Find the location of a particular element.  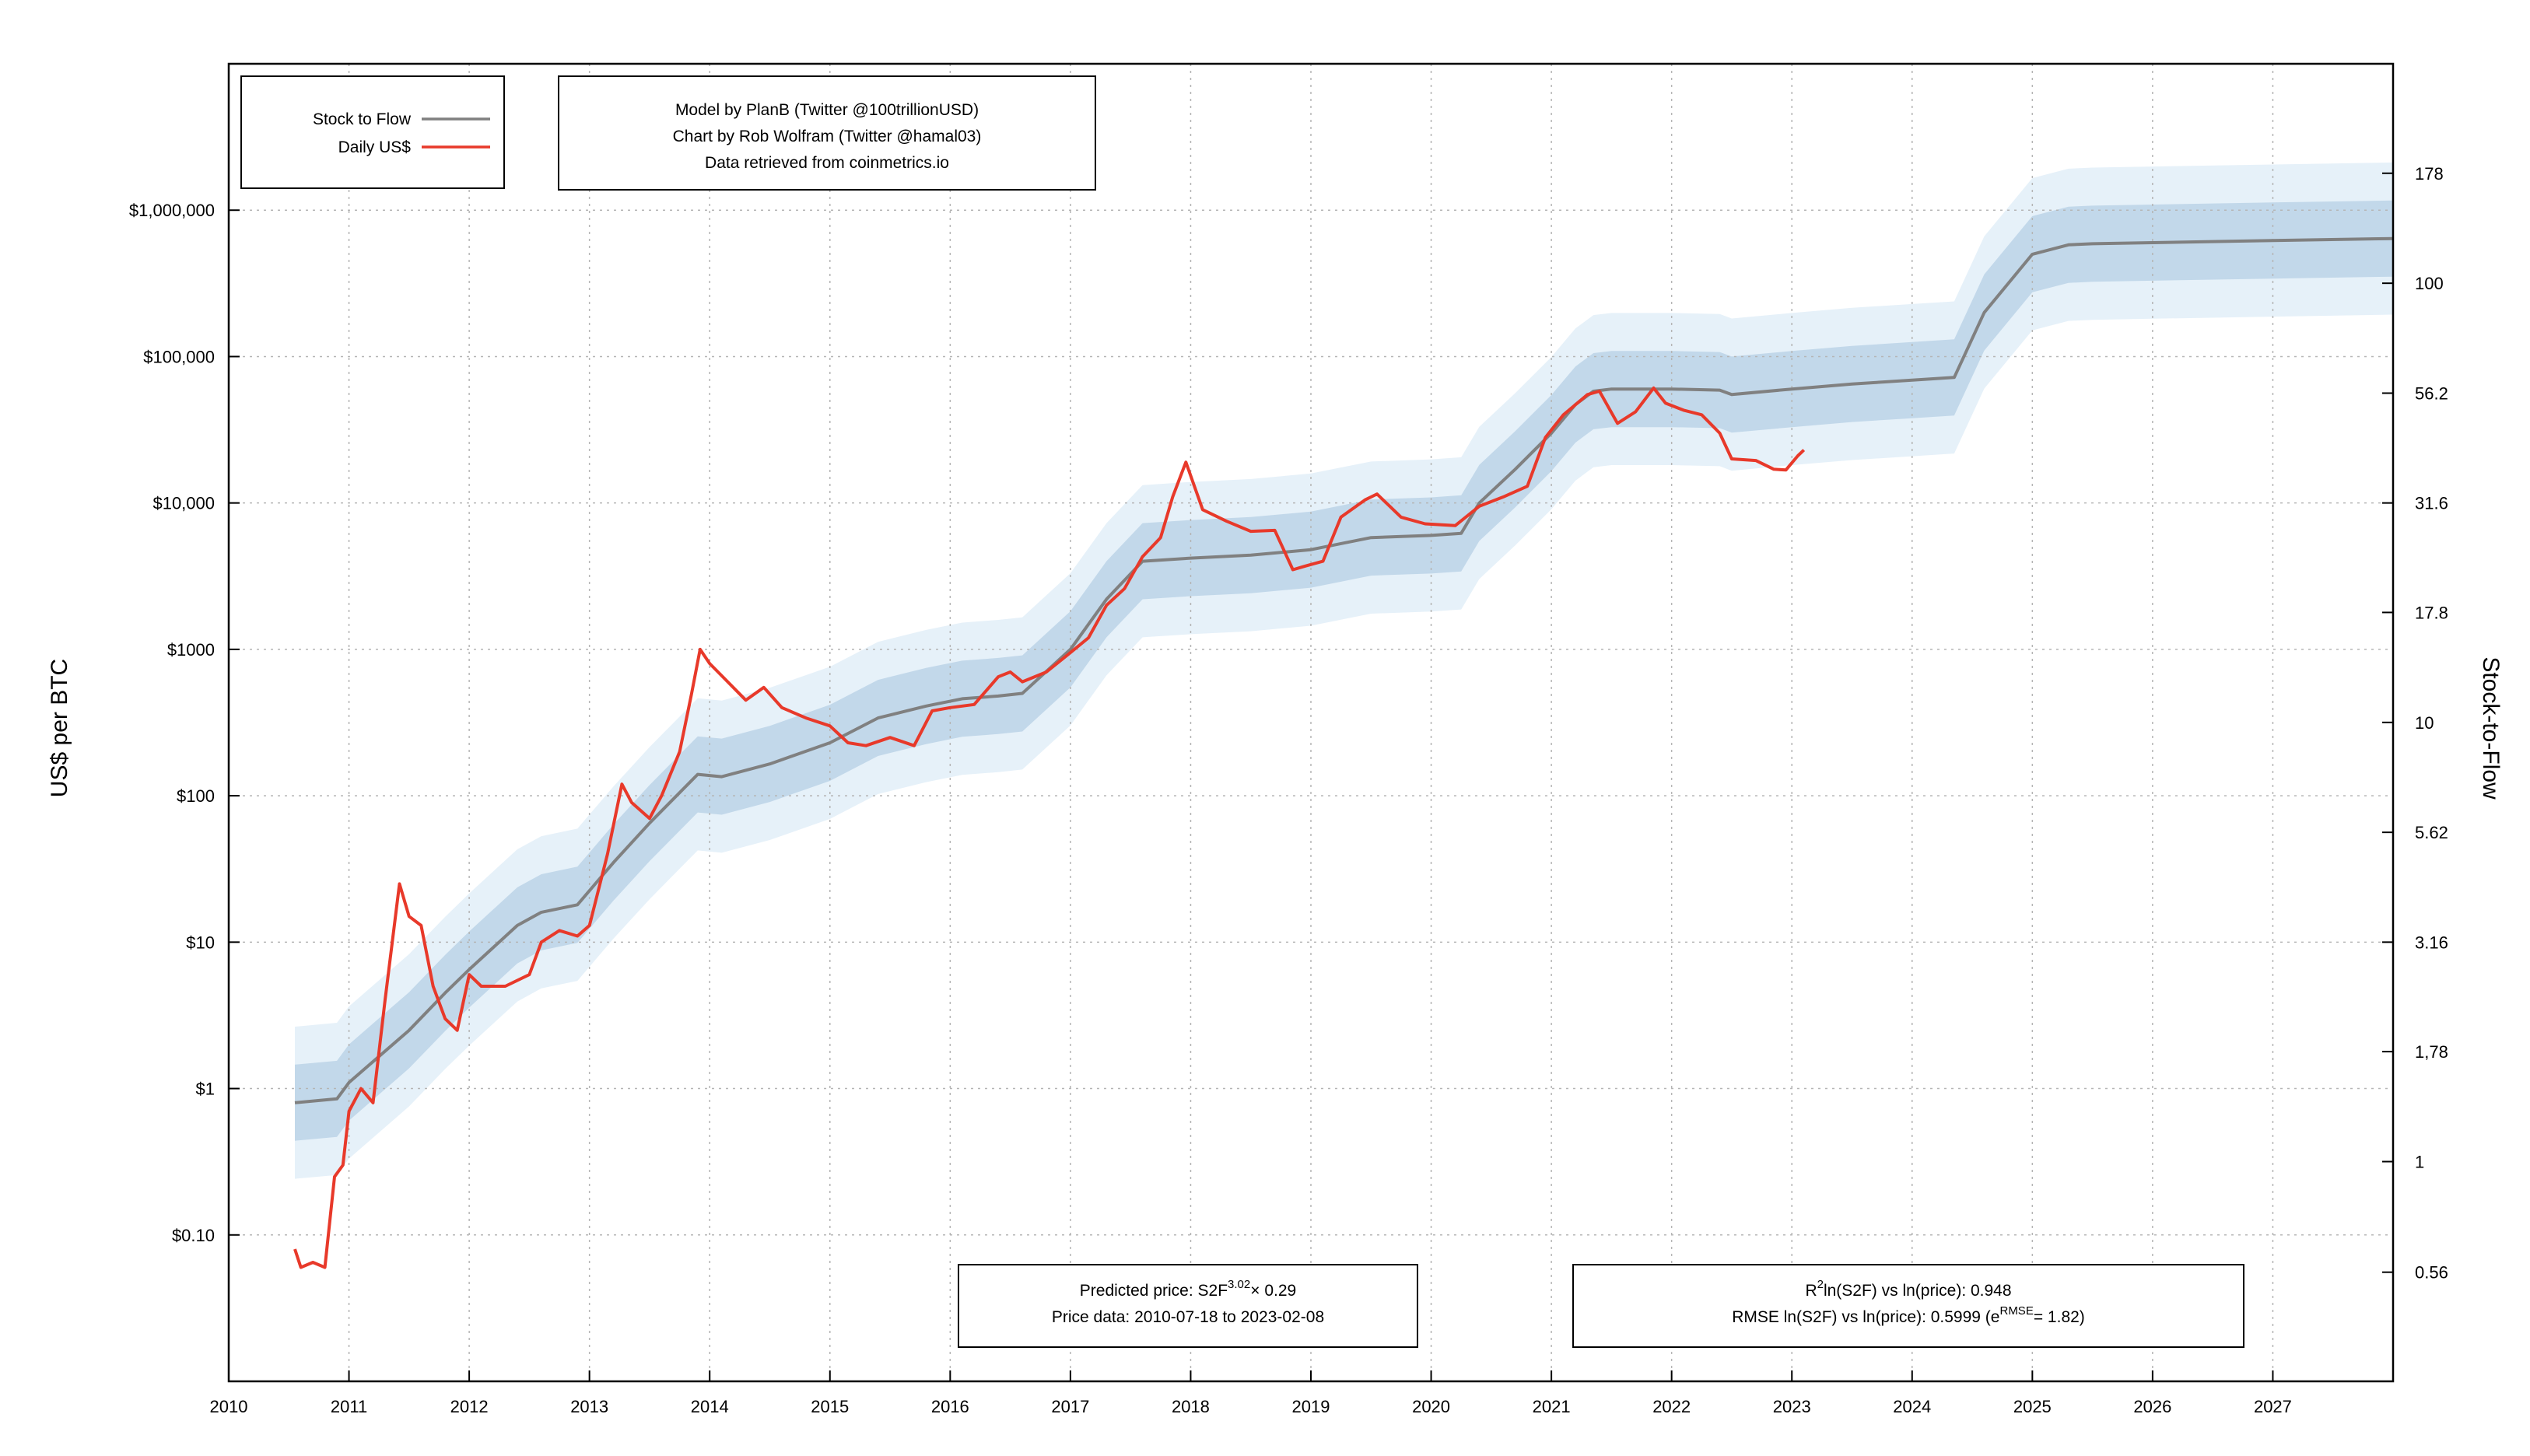

credit-line-2: Chart by Rob Wolfram (Twitter @hamal03) is located at coordinates (827, 136).